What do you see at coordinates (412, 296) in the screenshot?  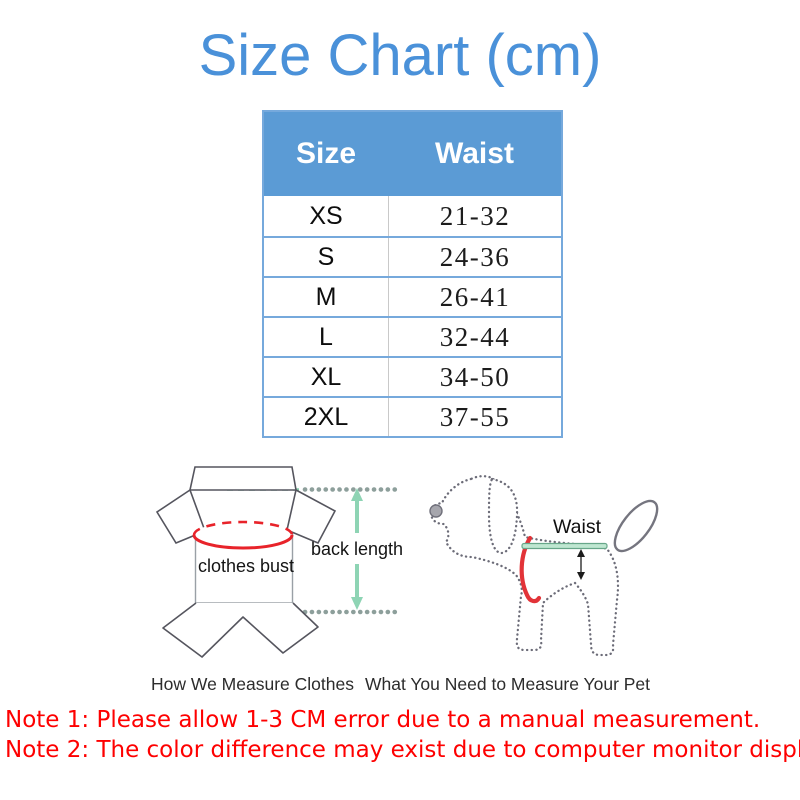 I see `table-row: M 26-41` at bounding box center [412, 296].